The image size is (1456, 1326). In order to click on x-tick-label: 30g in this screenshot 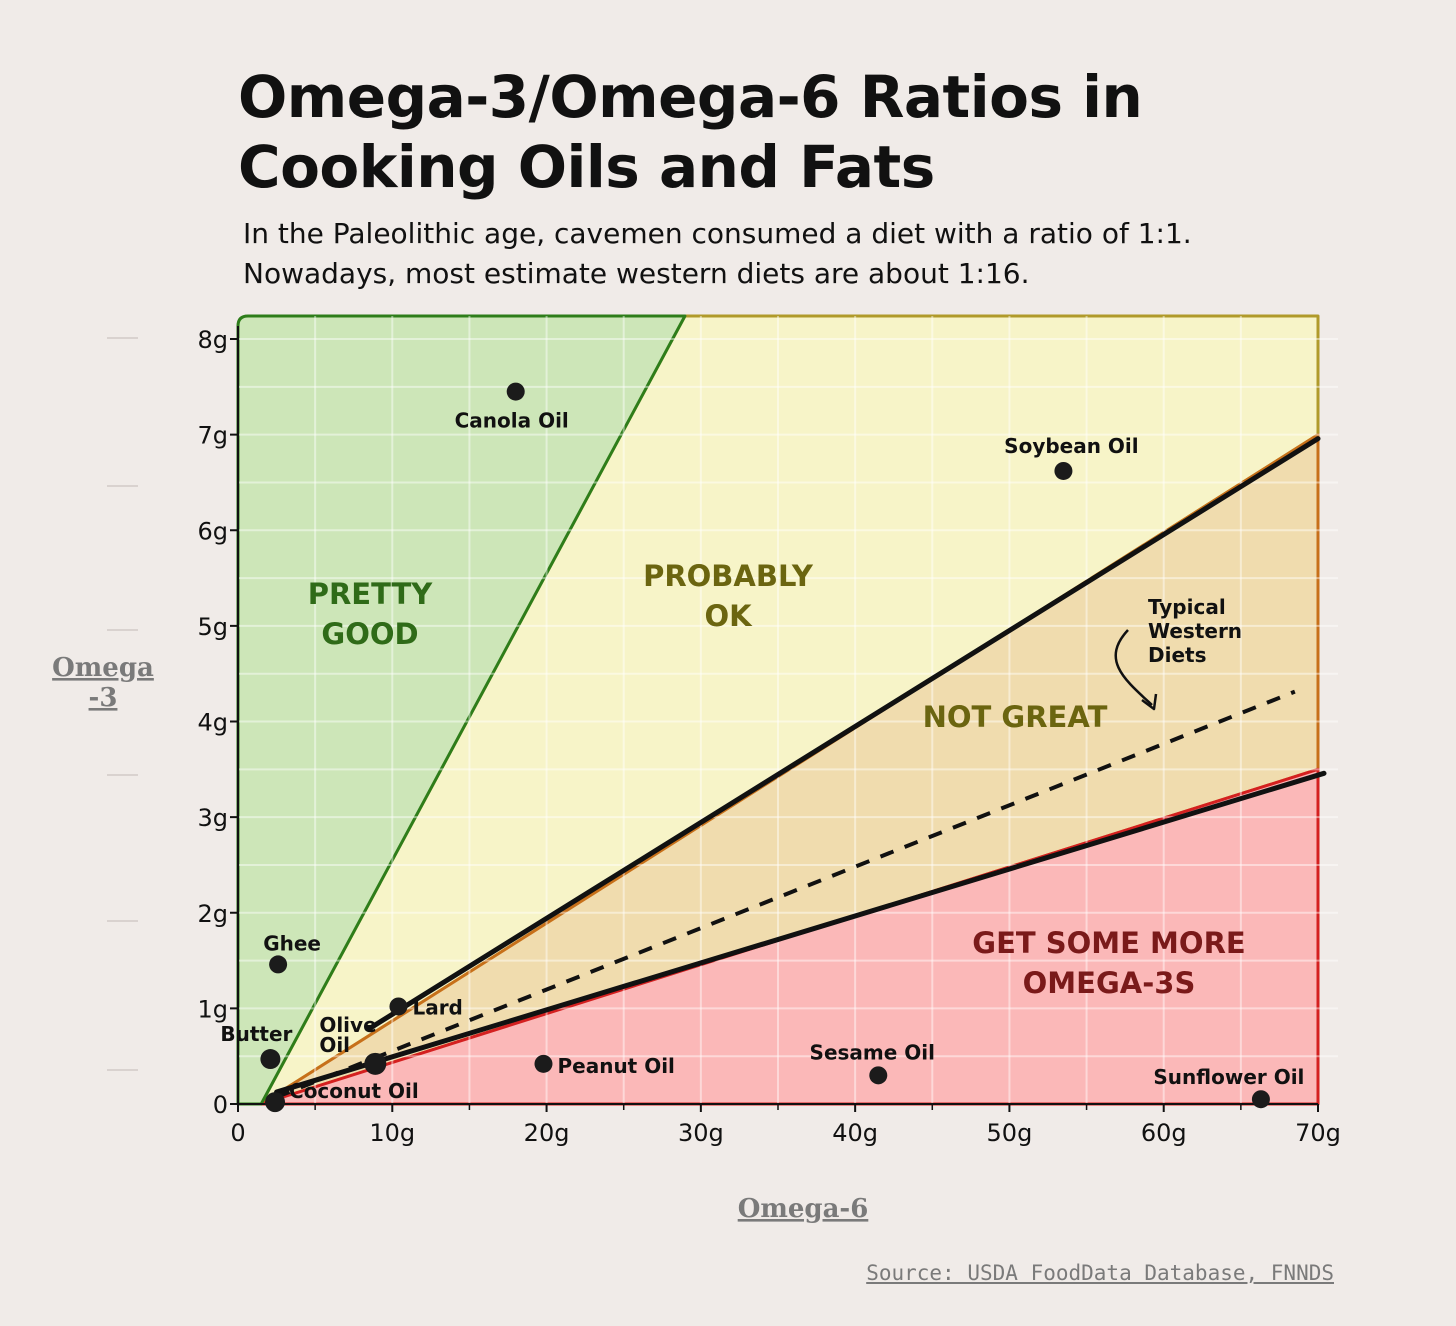, I will do `click(701, 1133)`.